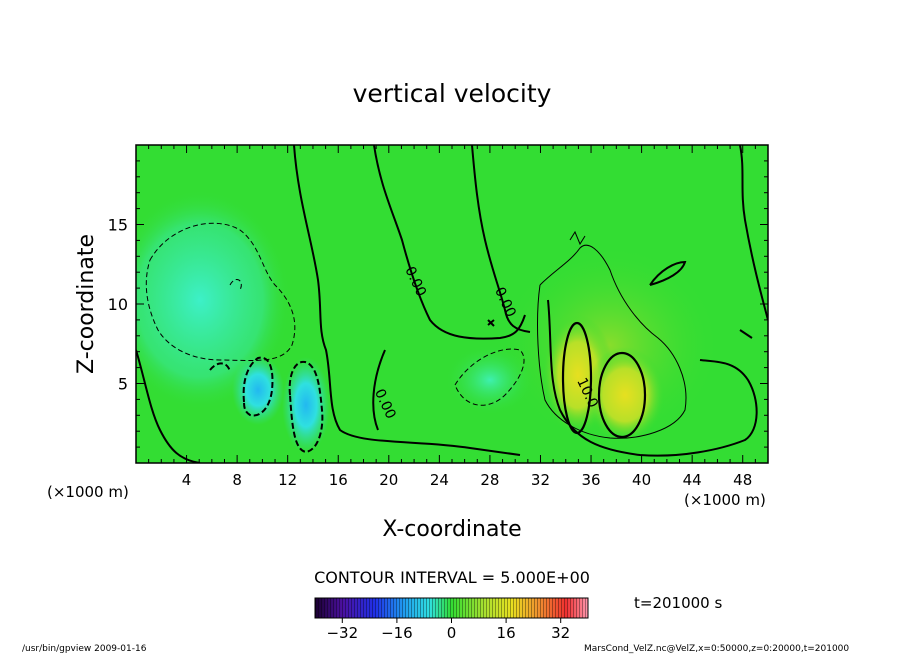  I want to click on x-tick-label: 8, so click(237, 480).